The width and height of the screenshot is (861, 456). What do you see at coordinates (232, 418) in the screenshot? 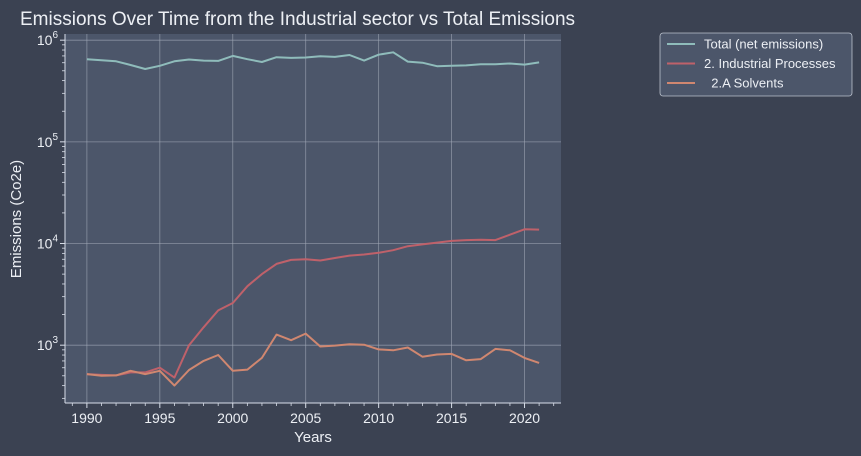
I see `x-tick-label: 2000` at bounding box center [232, 418].